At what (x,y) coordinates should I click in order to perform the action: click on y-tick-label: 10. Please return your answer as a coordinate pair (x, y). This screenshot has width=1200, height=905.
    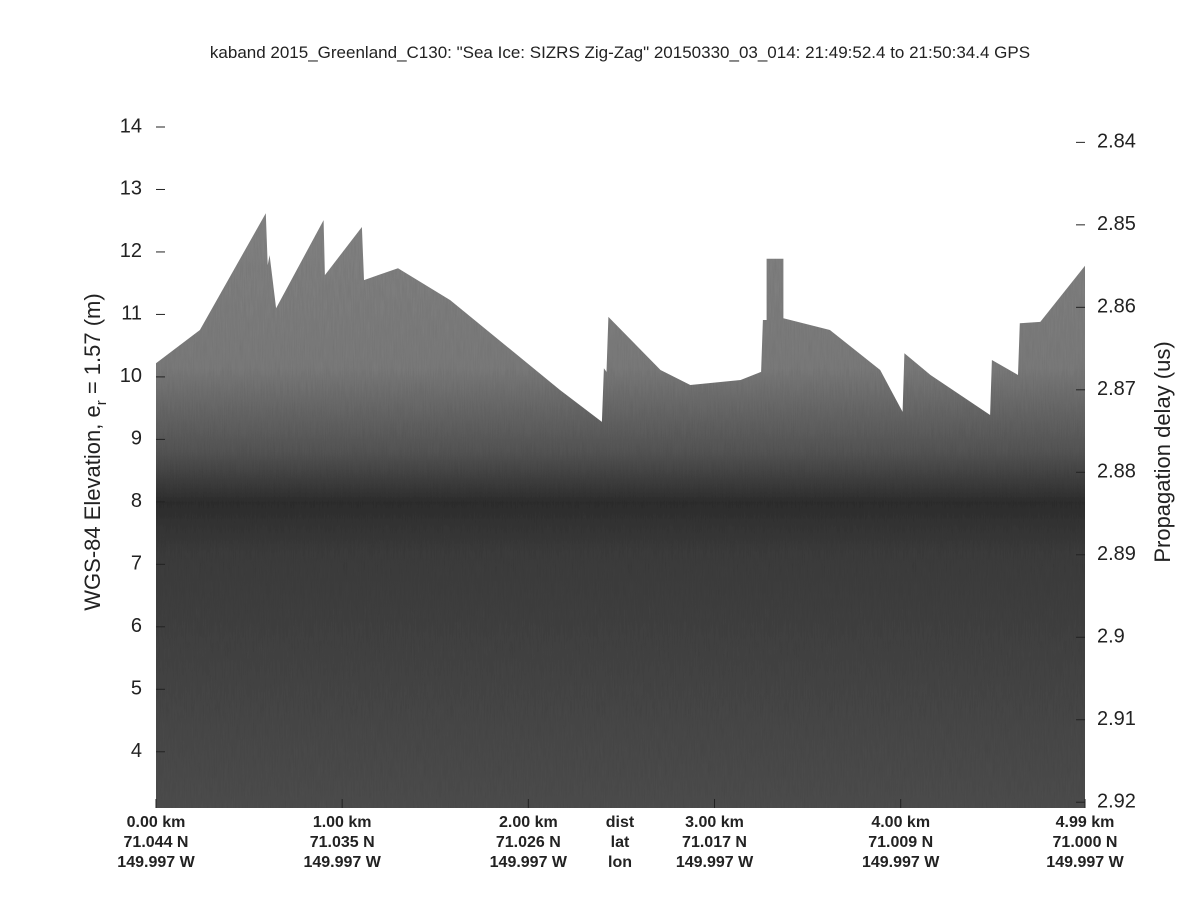
    Looking at the image, I should click on (131, 376).